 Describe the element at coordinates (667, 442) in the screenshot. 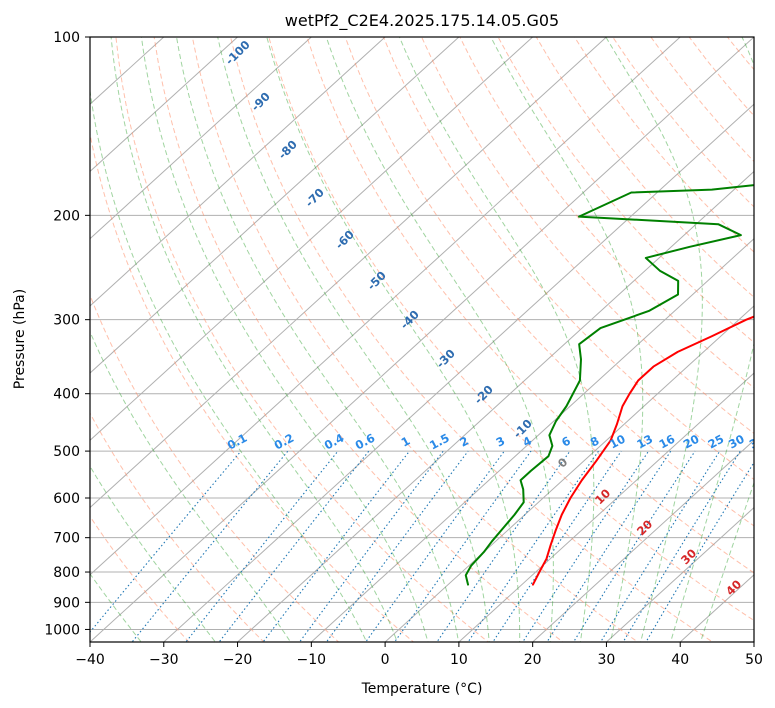

I see `mixing-ratio-label: 16` at that location.